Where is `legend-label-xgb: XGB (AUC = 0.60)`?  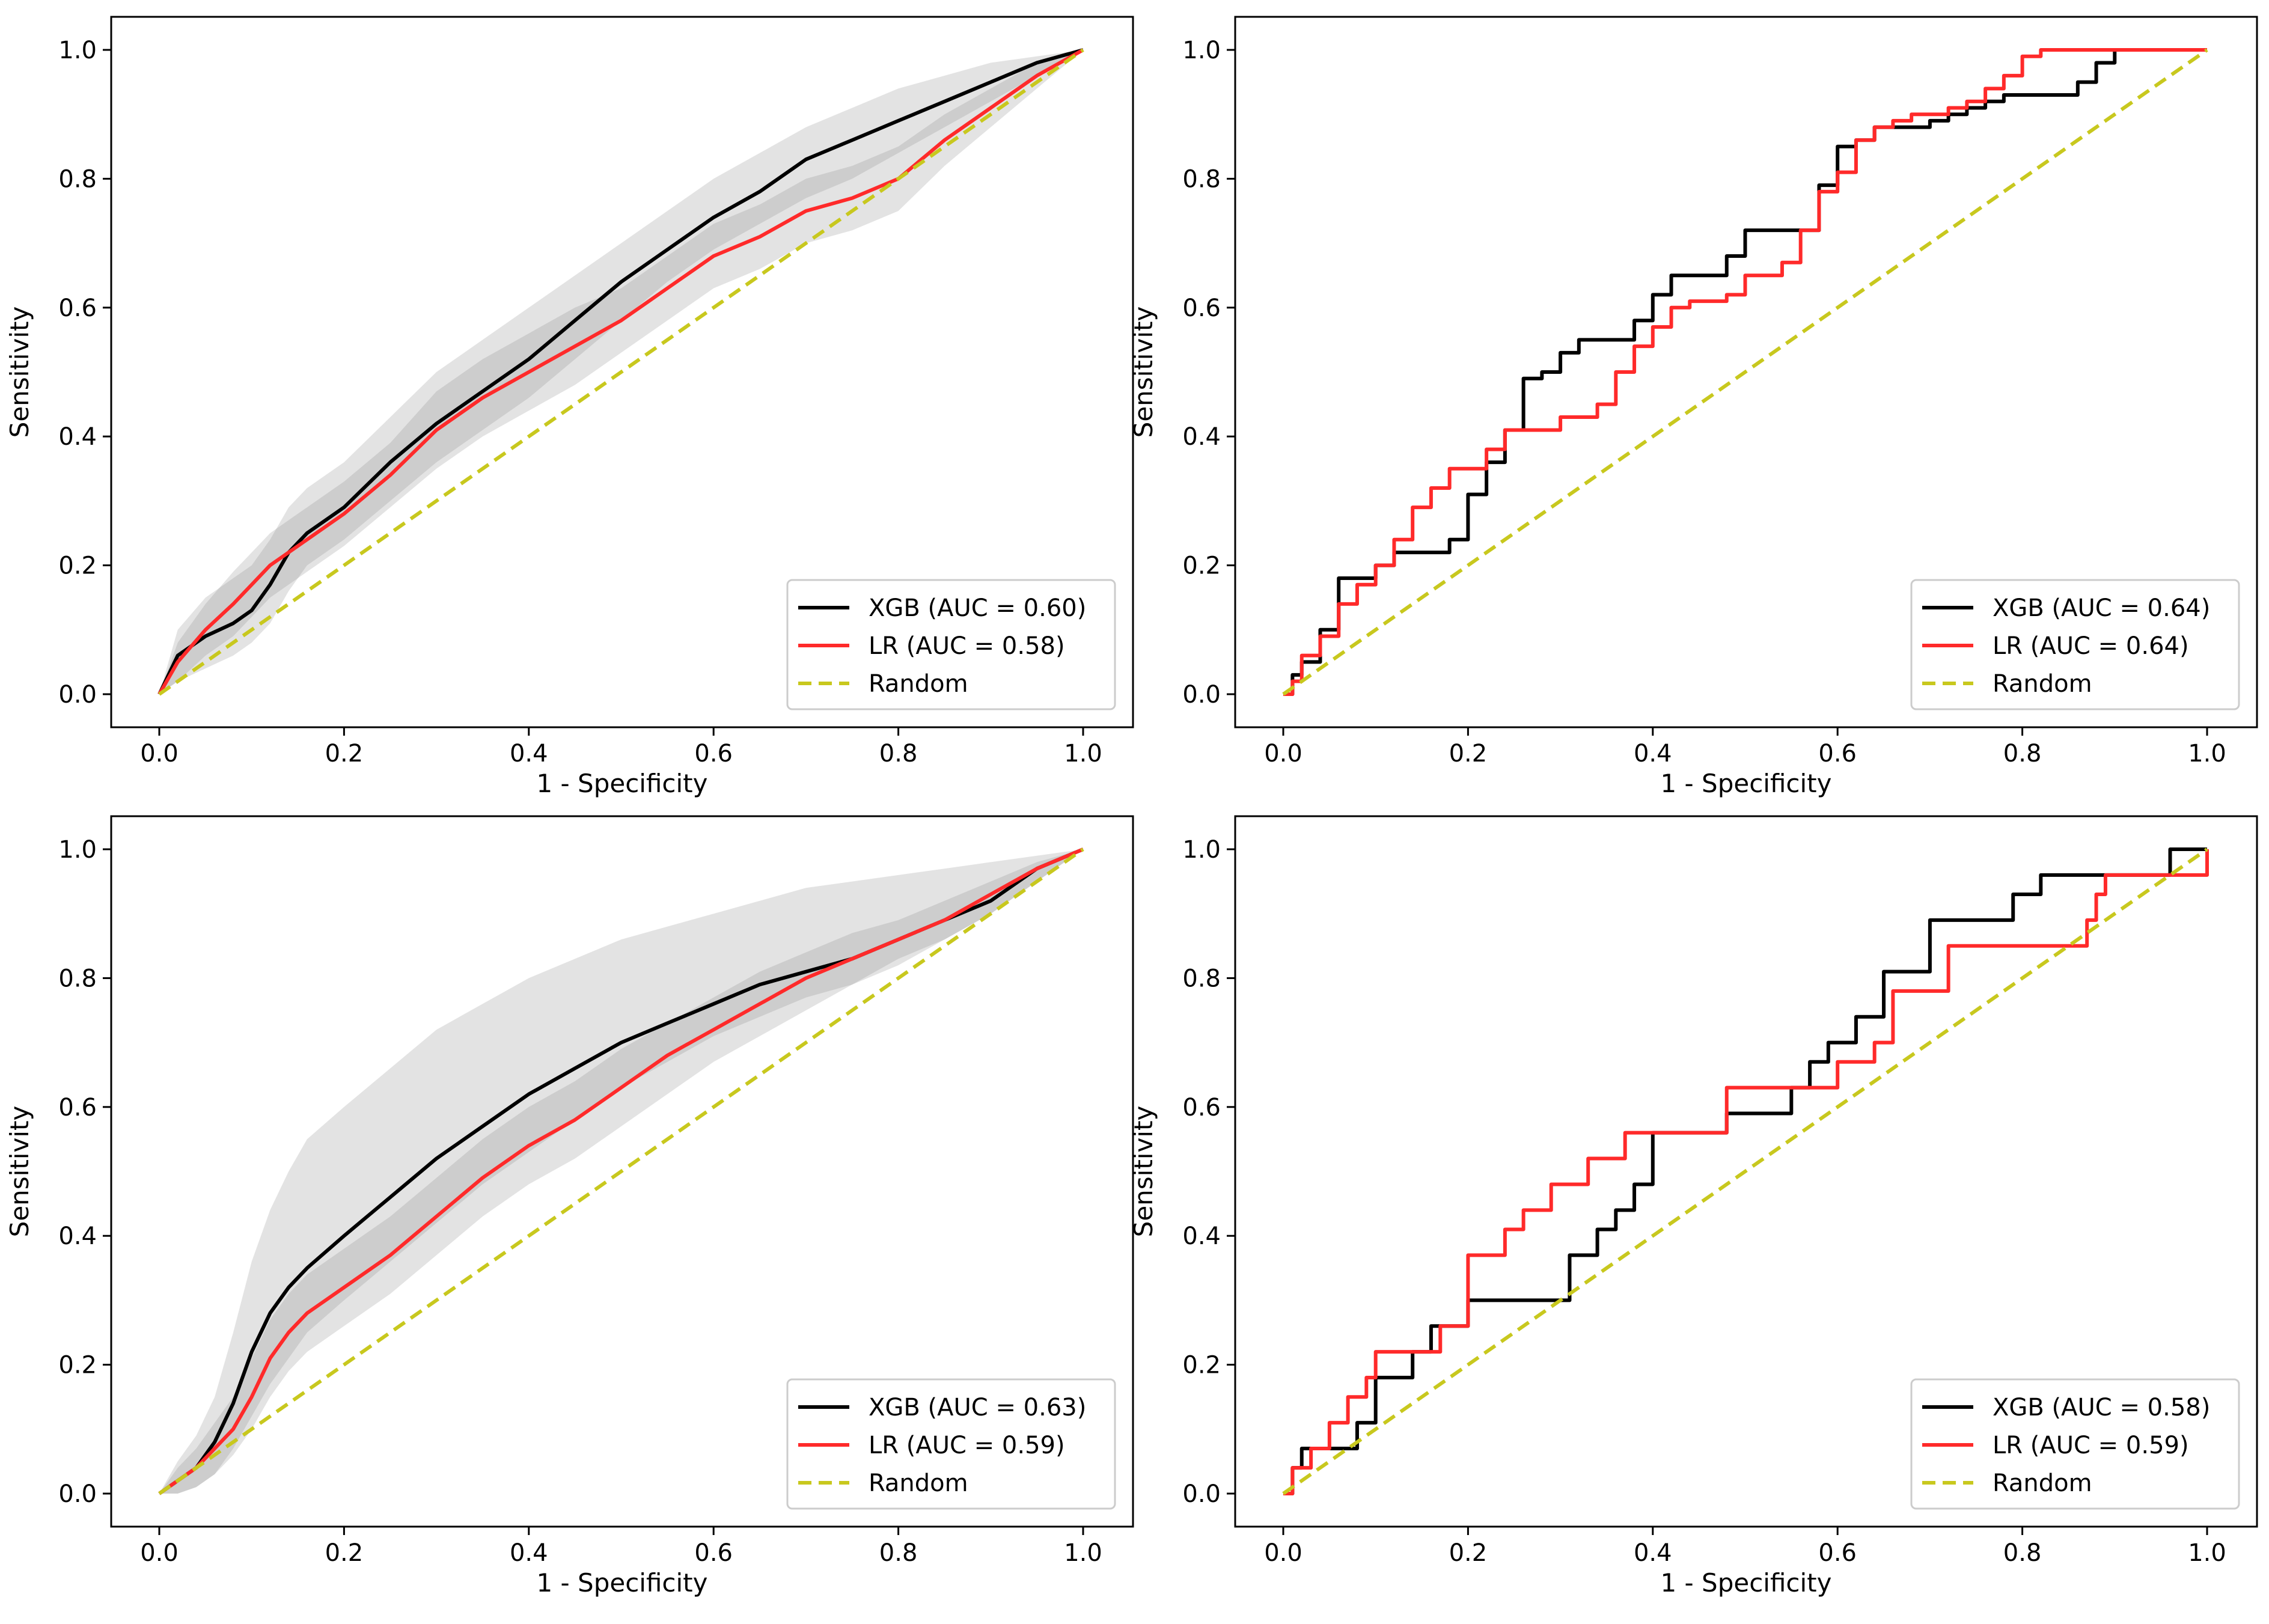 legend-label-xgb: XGB (AUC = 0.60) is located at coordinates (977, 608).